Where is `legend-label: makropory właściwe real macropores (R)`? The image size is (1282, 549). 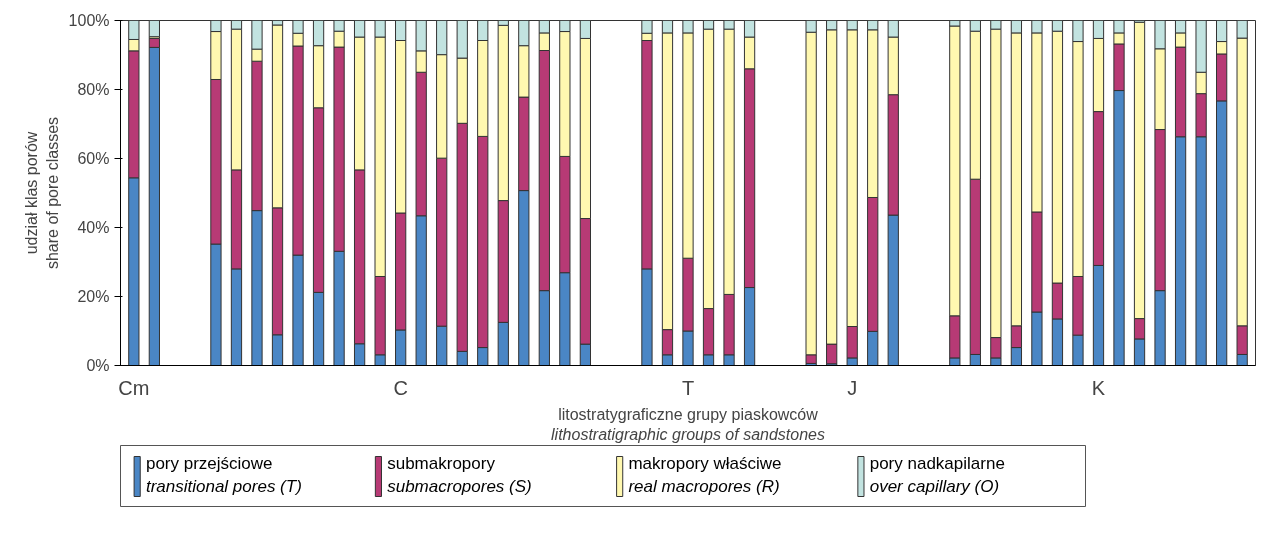
legend-label: makropory właściwe real macropores (R) is located at coordinates (705, 475).